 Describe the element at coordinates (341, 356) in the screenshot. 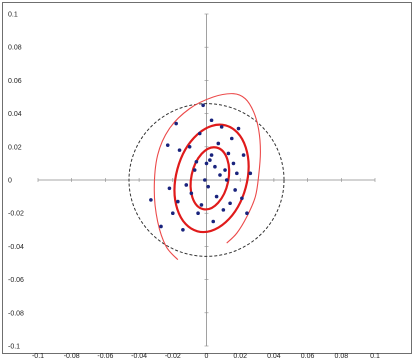

I see `x-tick-label: 0.08` at that location.